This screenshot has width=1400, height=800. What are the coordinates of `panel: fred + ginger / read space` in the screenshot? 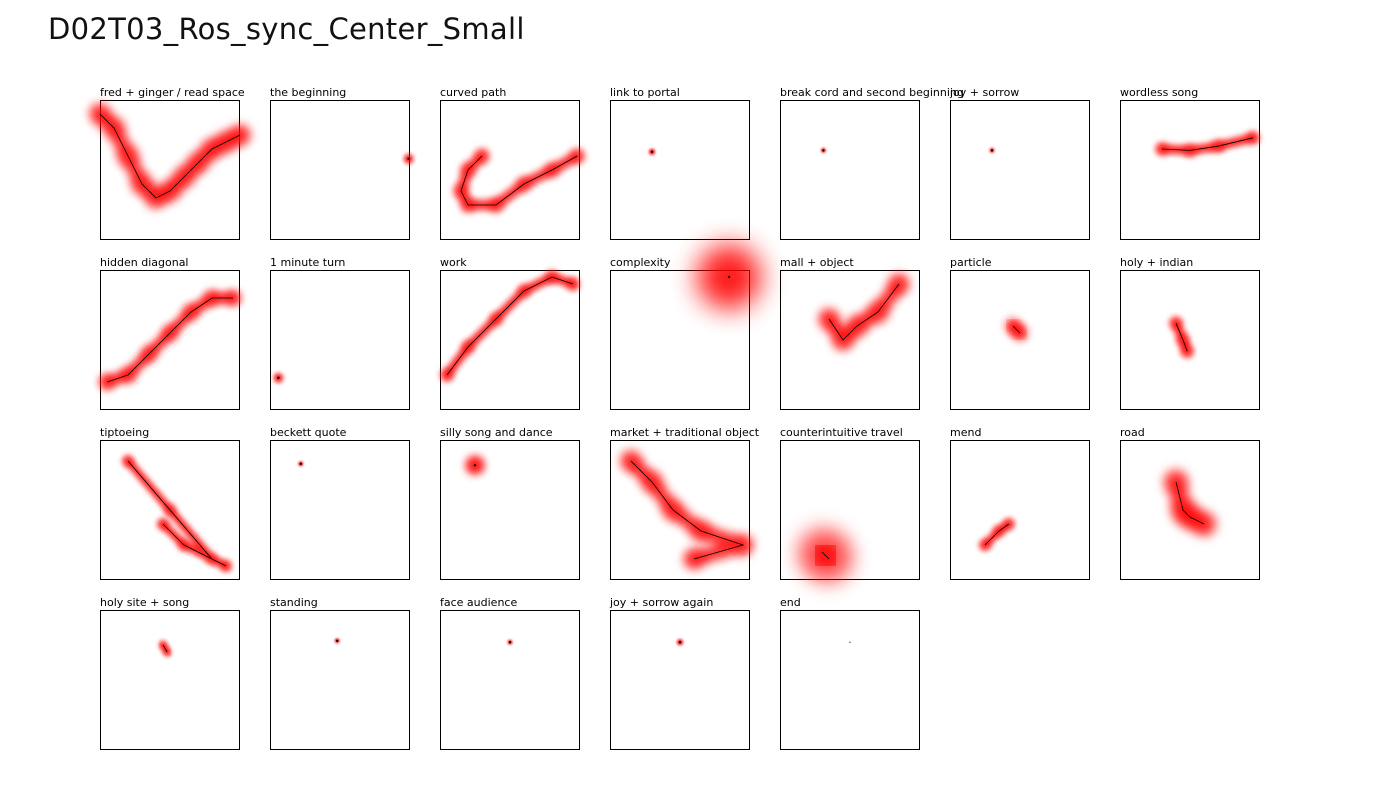 It's located at (184, 168).